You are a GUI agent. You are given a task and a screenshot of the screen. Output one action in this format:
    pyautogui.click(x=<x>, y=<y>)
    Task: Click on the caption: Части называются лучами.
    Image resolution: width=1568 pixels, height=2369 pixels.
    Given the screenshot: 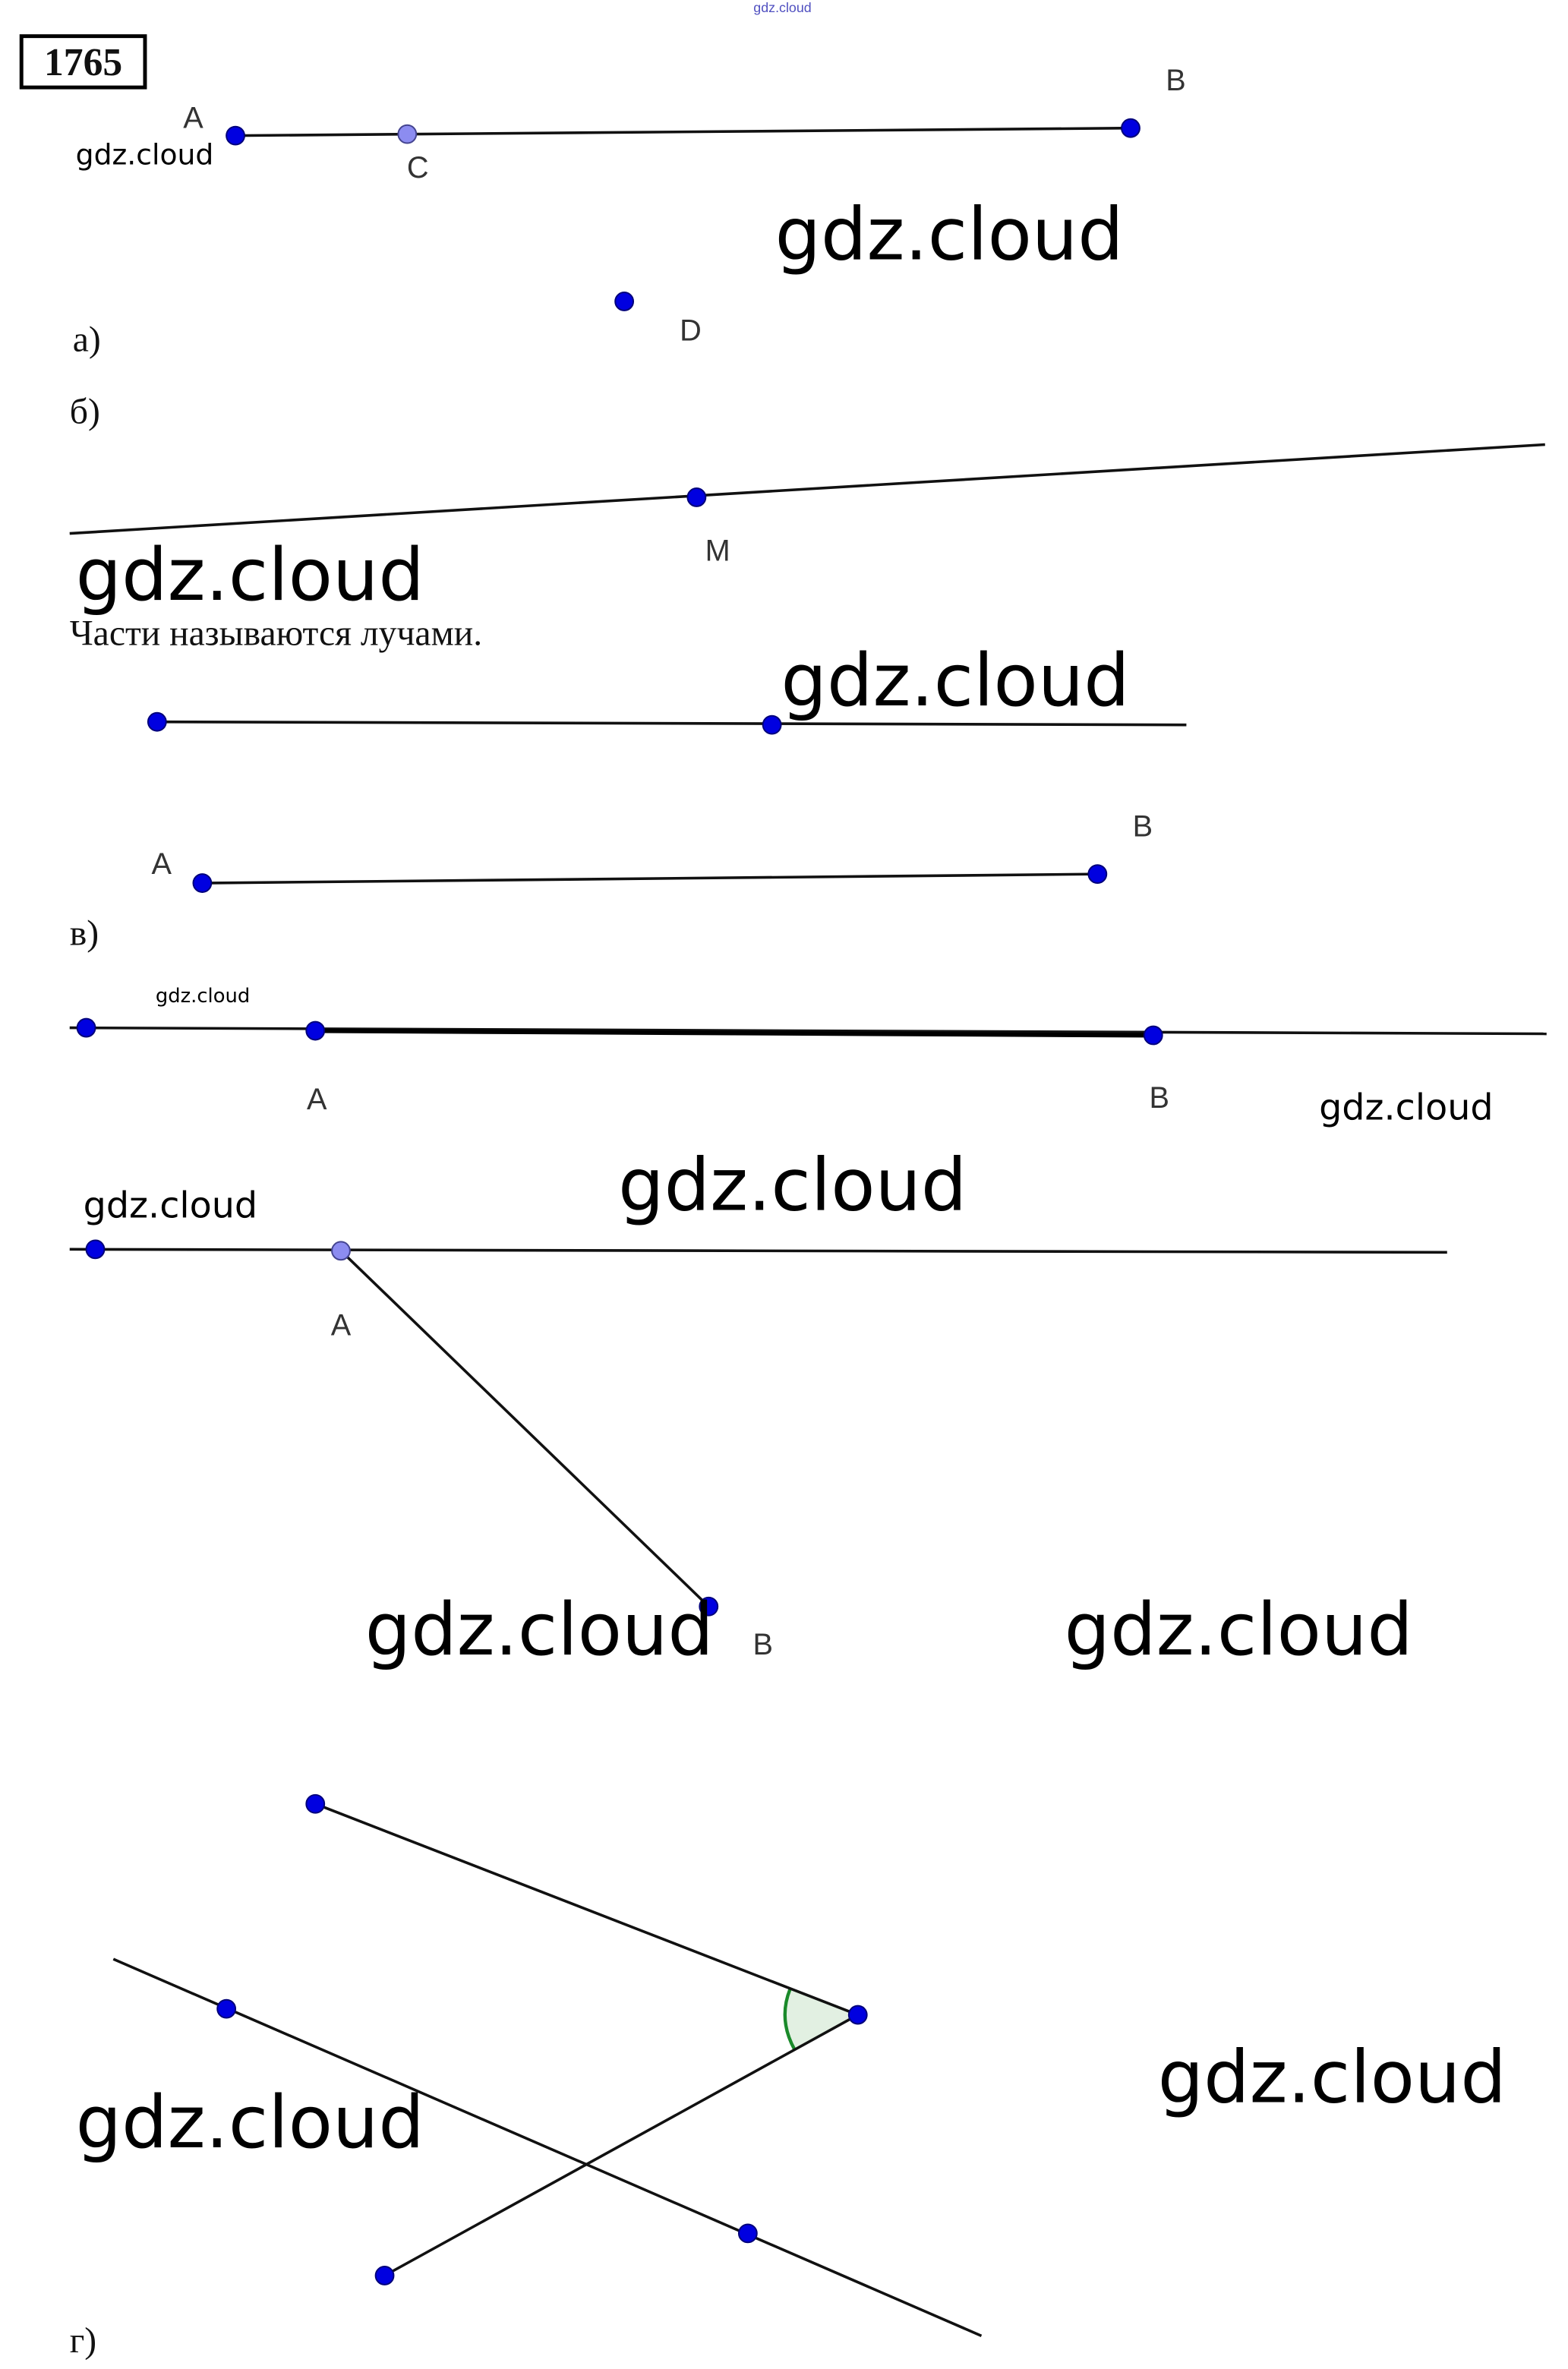 What is the action you would take?
    pyautogui.click(x=276, y=633)
    